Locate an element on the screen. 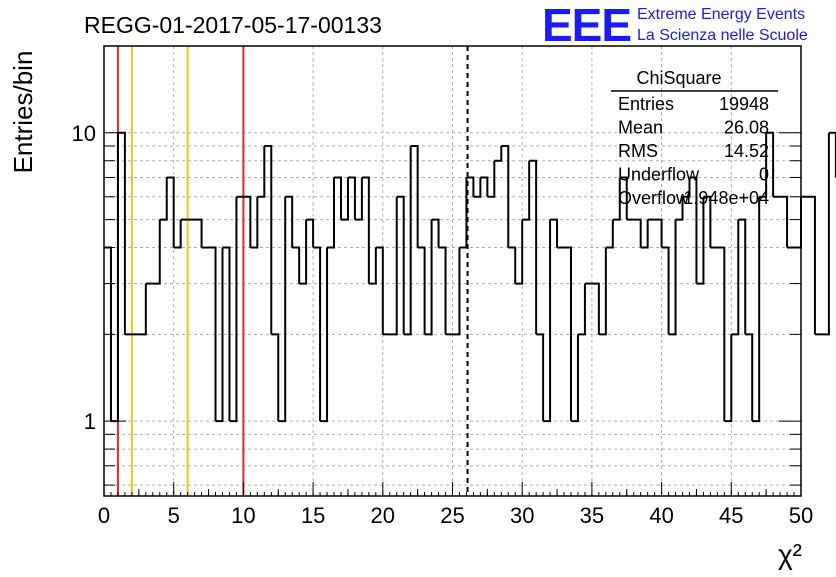 The width and height of the screenshot is (836, 577). stats-value: 1.948e+04 is located at coordinates (726, 198).